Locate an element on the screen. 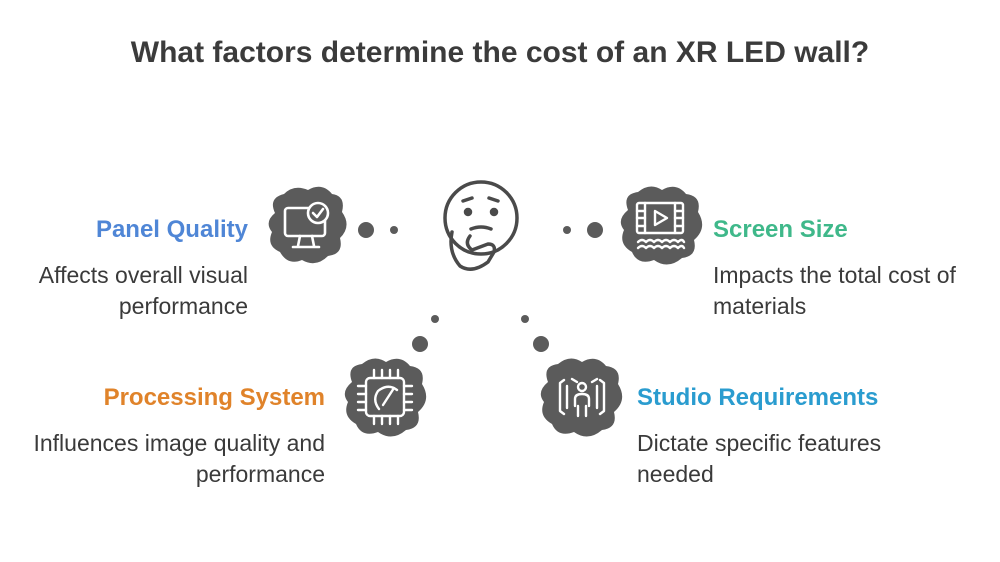 The height and width of the screenshot is (562, 1000). factor-studio-requirements-title: Studio Requirements is located at coordinates (758, 397).